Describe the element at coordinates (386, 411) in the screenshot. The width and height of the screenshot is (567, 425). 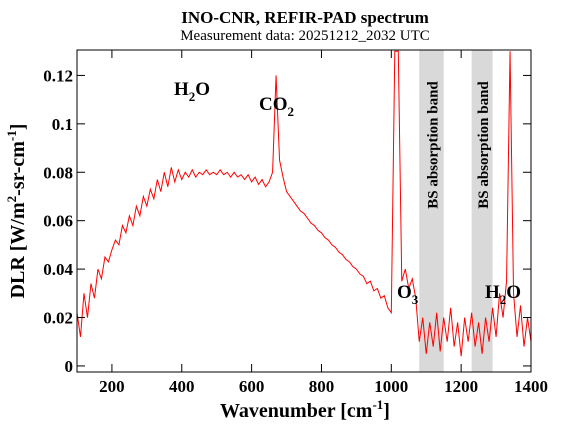
I see `x-axis-label-part: ]` at that location.